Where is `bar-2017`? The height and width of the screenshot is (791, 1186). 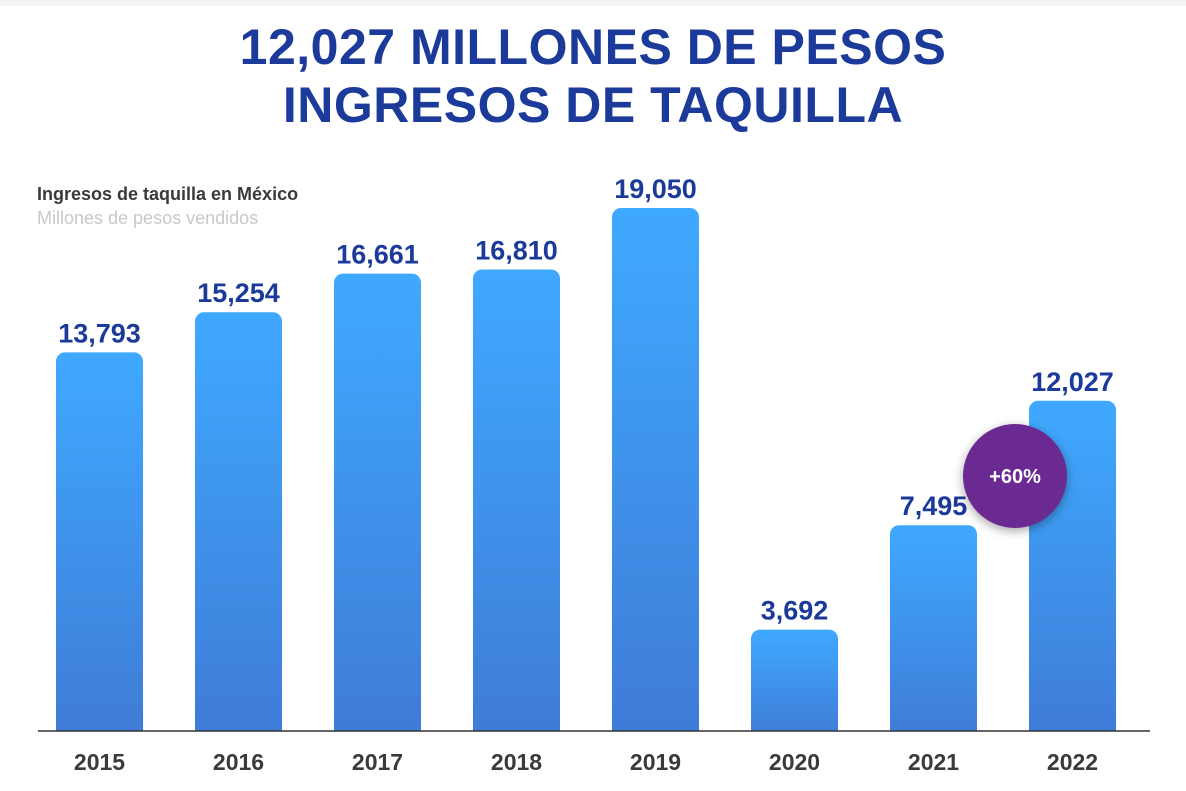
bar-2017 is located at coordinates (377, 506).